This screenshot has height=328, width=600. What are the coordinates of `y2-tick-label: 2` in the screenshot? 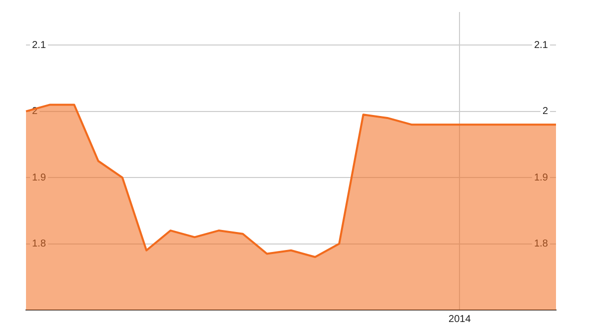 It's located at (545, 112).